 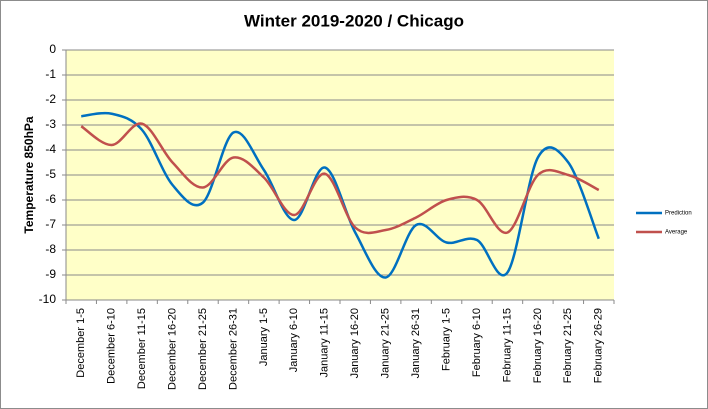 I want to click on y-tick-label: -4, so click(x=50, y=149).